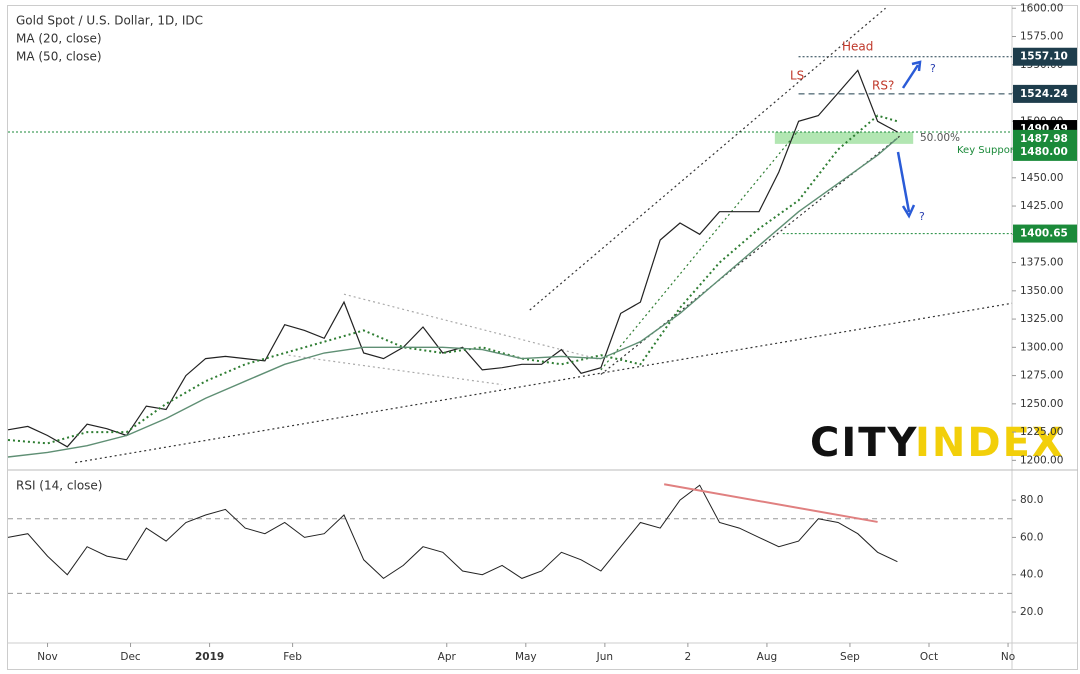 Image resolution: width=1080 pixels, height=674 pixels. I want to click on level-label: 1524.24, so click(1044, 94).